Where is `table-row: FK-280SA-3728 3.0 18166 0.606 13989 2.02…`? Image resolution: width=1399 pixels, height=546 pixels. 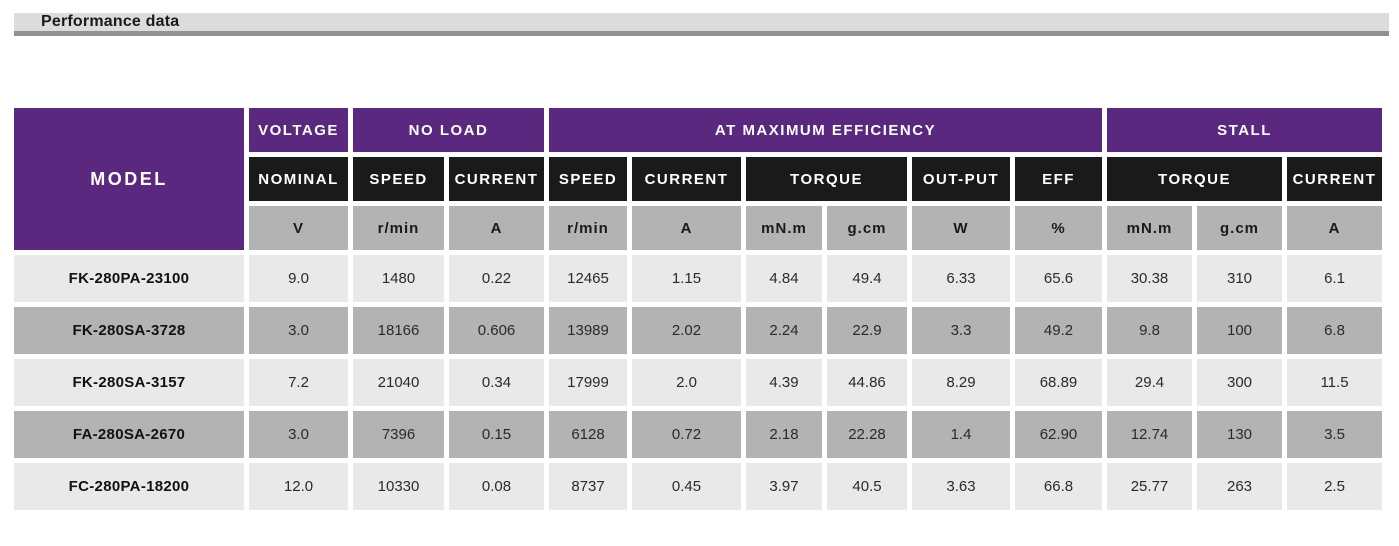 table-row: FK-280SA-3728 3.0 18166 0.606 13989 2.02… is located at coordinates (698, 330).